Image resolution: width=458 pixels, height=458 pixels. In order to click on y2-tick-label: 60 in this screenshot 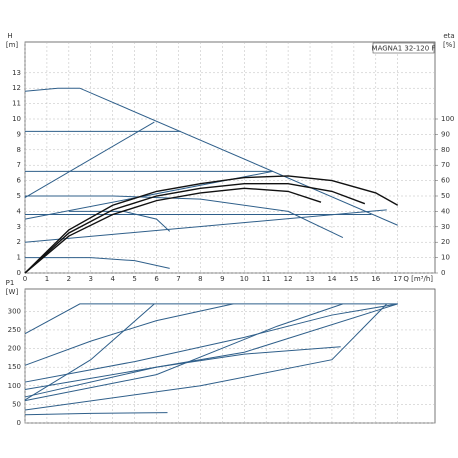, I will do `click(445, 181)`.